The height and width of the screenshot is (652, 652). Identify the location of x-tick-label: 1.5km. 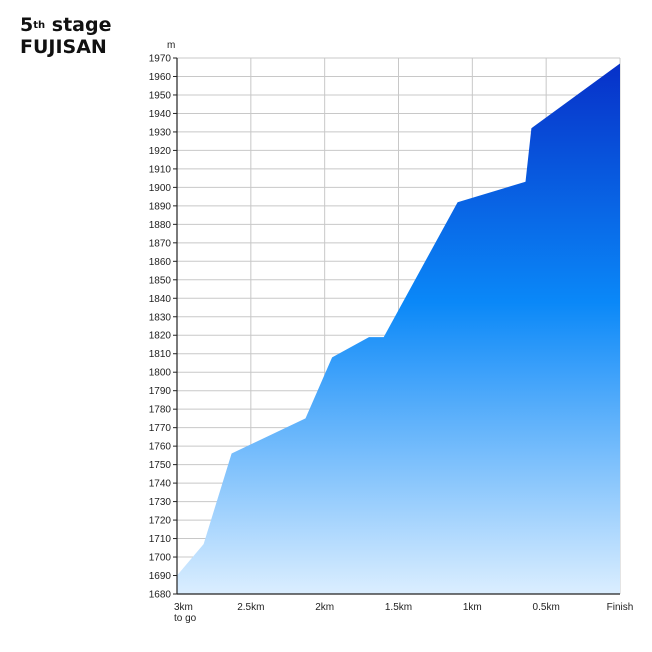
(398, 607).